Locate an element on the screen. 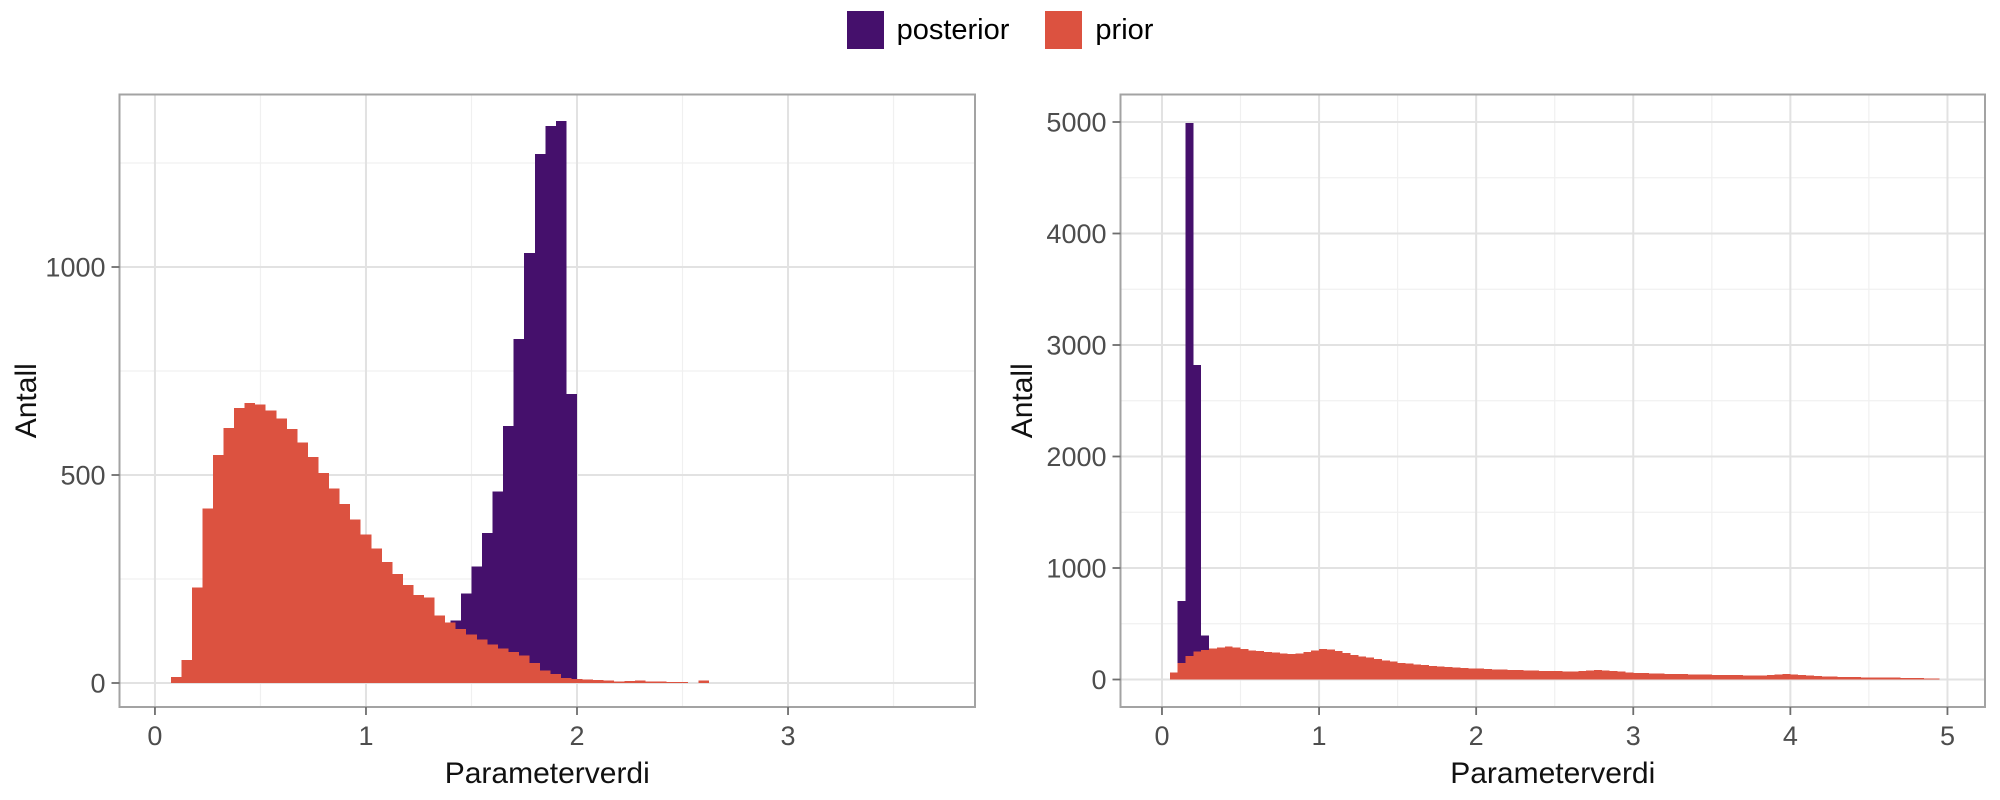 The image size is (2000, 800). legend: posterior prior is located at coordinates (1000, 30).